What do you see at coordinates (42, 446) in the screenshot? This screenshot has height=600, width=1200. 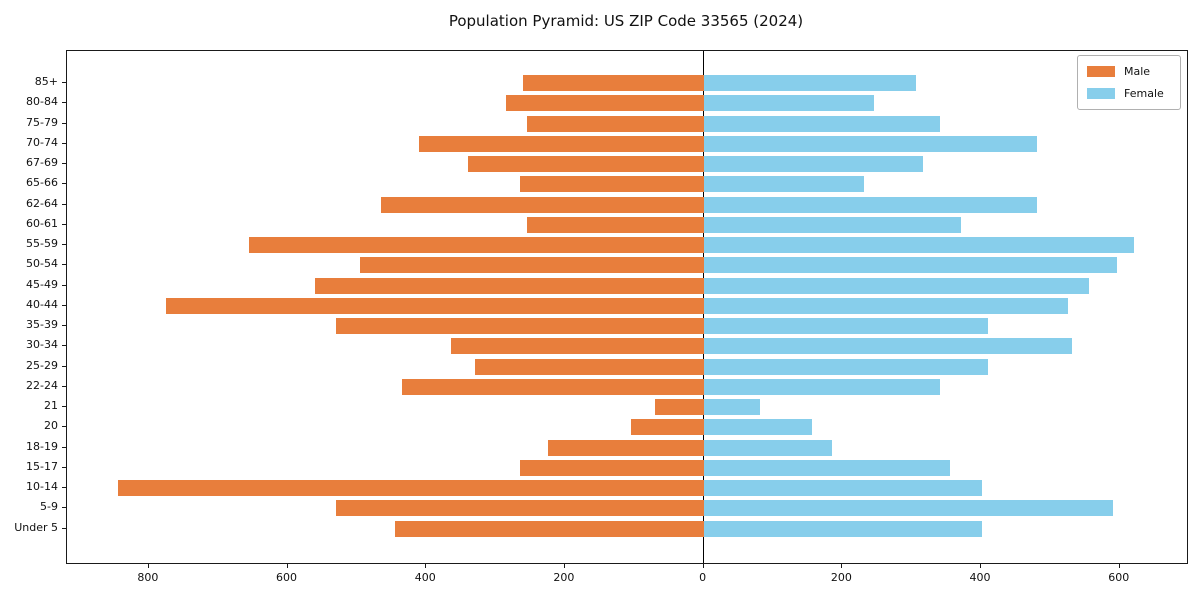 I see `ytick-label-18-19: 18-19` at bounding box center [42, 446].